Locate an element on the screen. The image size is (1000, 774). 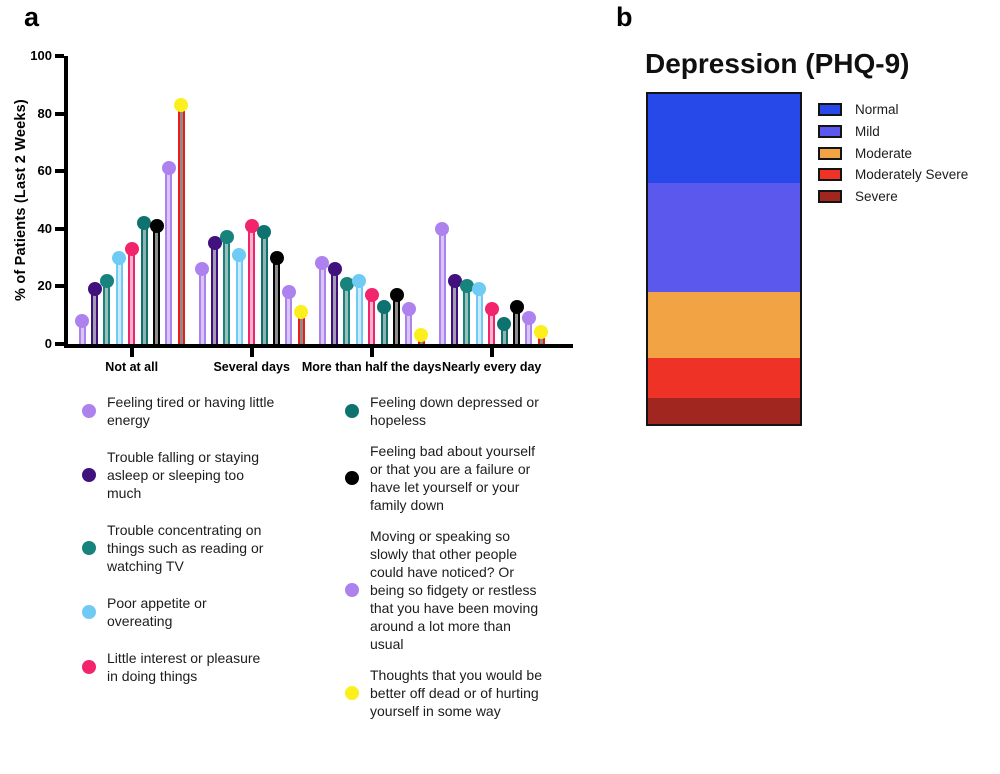
legend-row-moderate: Moderate is located at coordinates (893, 153).